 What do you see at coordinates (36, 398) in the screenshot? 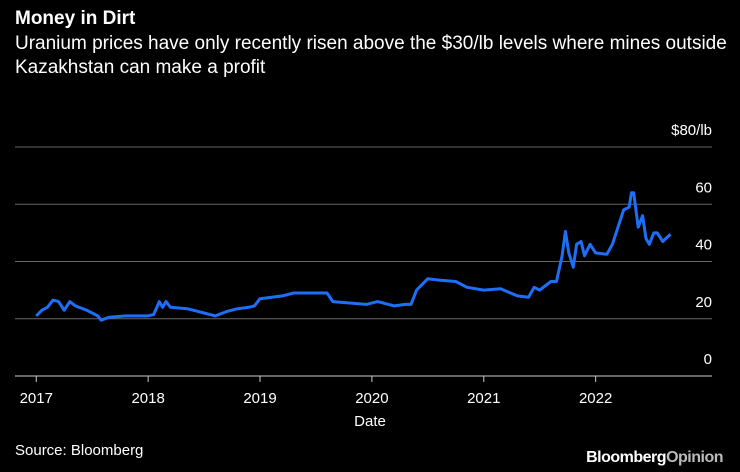
I see `x-tick-label: 2017` at bounding box center [36, 398].